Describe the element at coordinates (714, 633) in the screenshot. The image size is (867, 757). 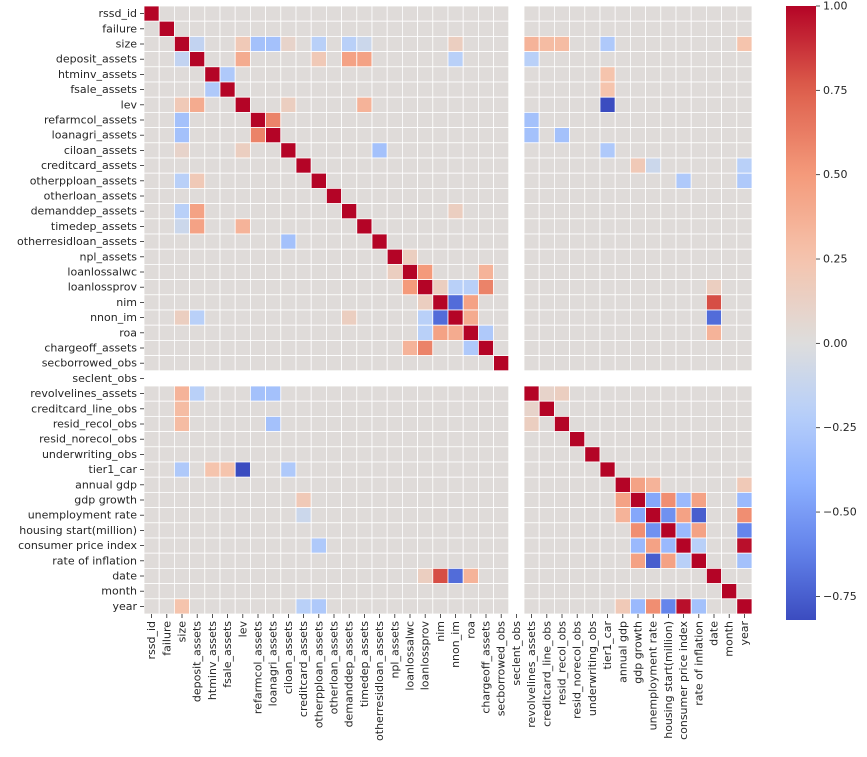
I see `x-tick-label: date` at that location.